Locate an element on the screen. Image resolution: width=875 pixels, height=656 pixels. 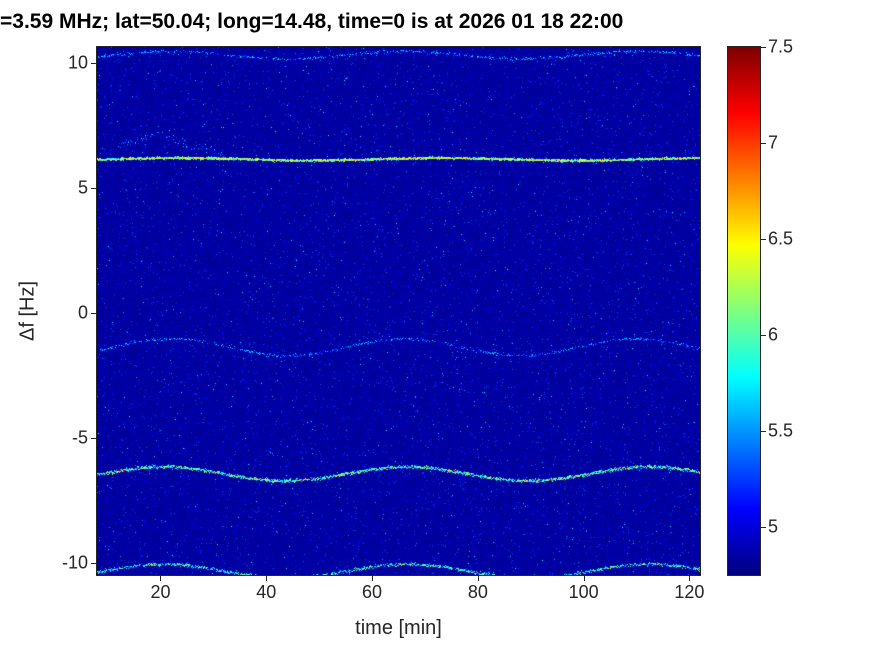
colorbar-tick-label: 7 is located at coordinates (773, 142).